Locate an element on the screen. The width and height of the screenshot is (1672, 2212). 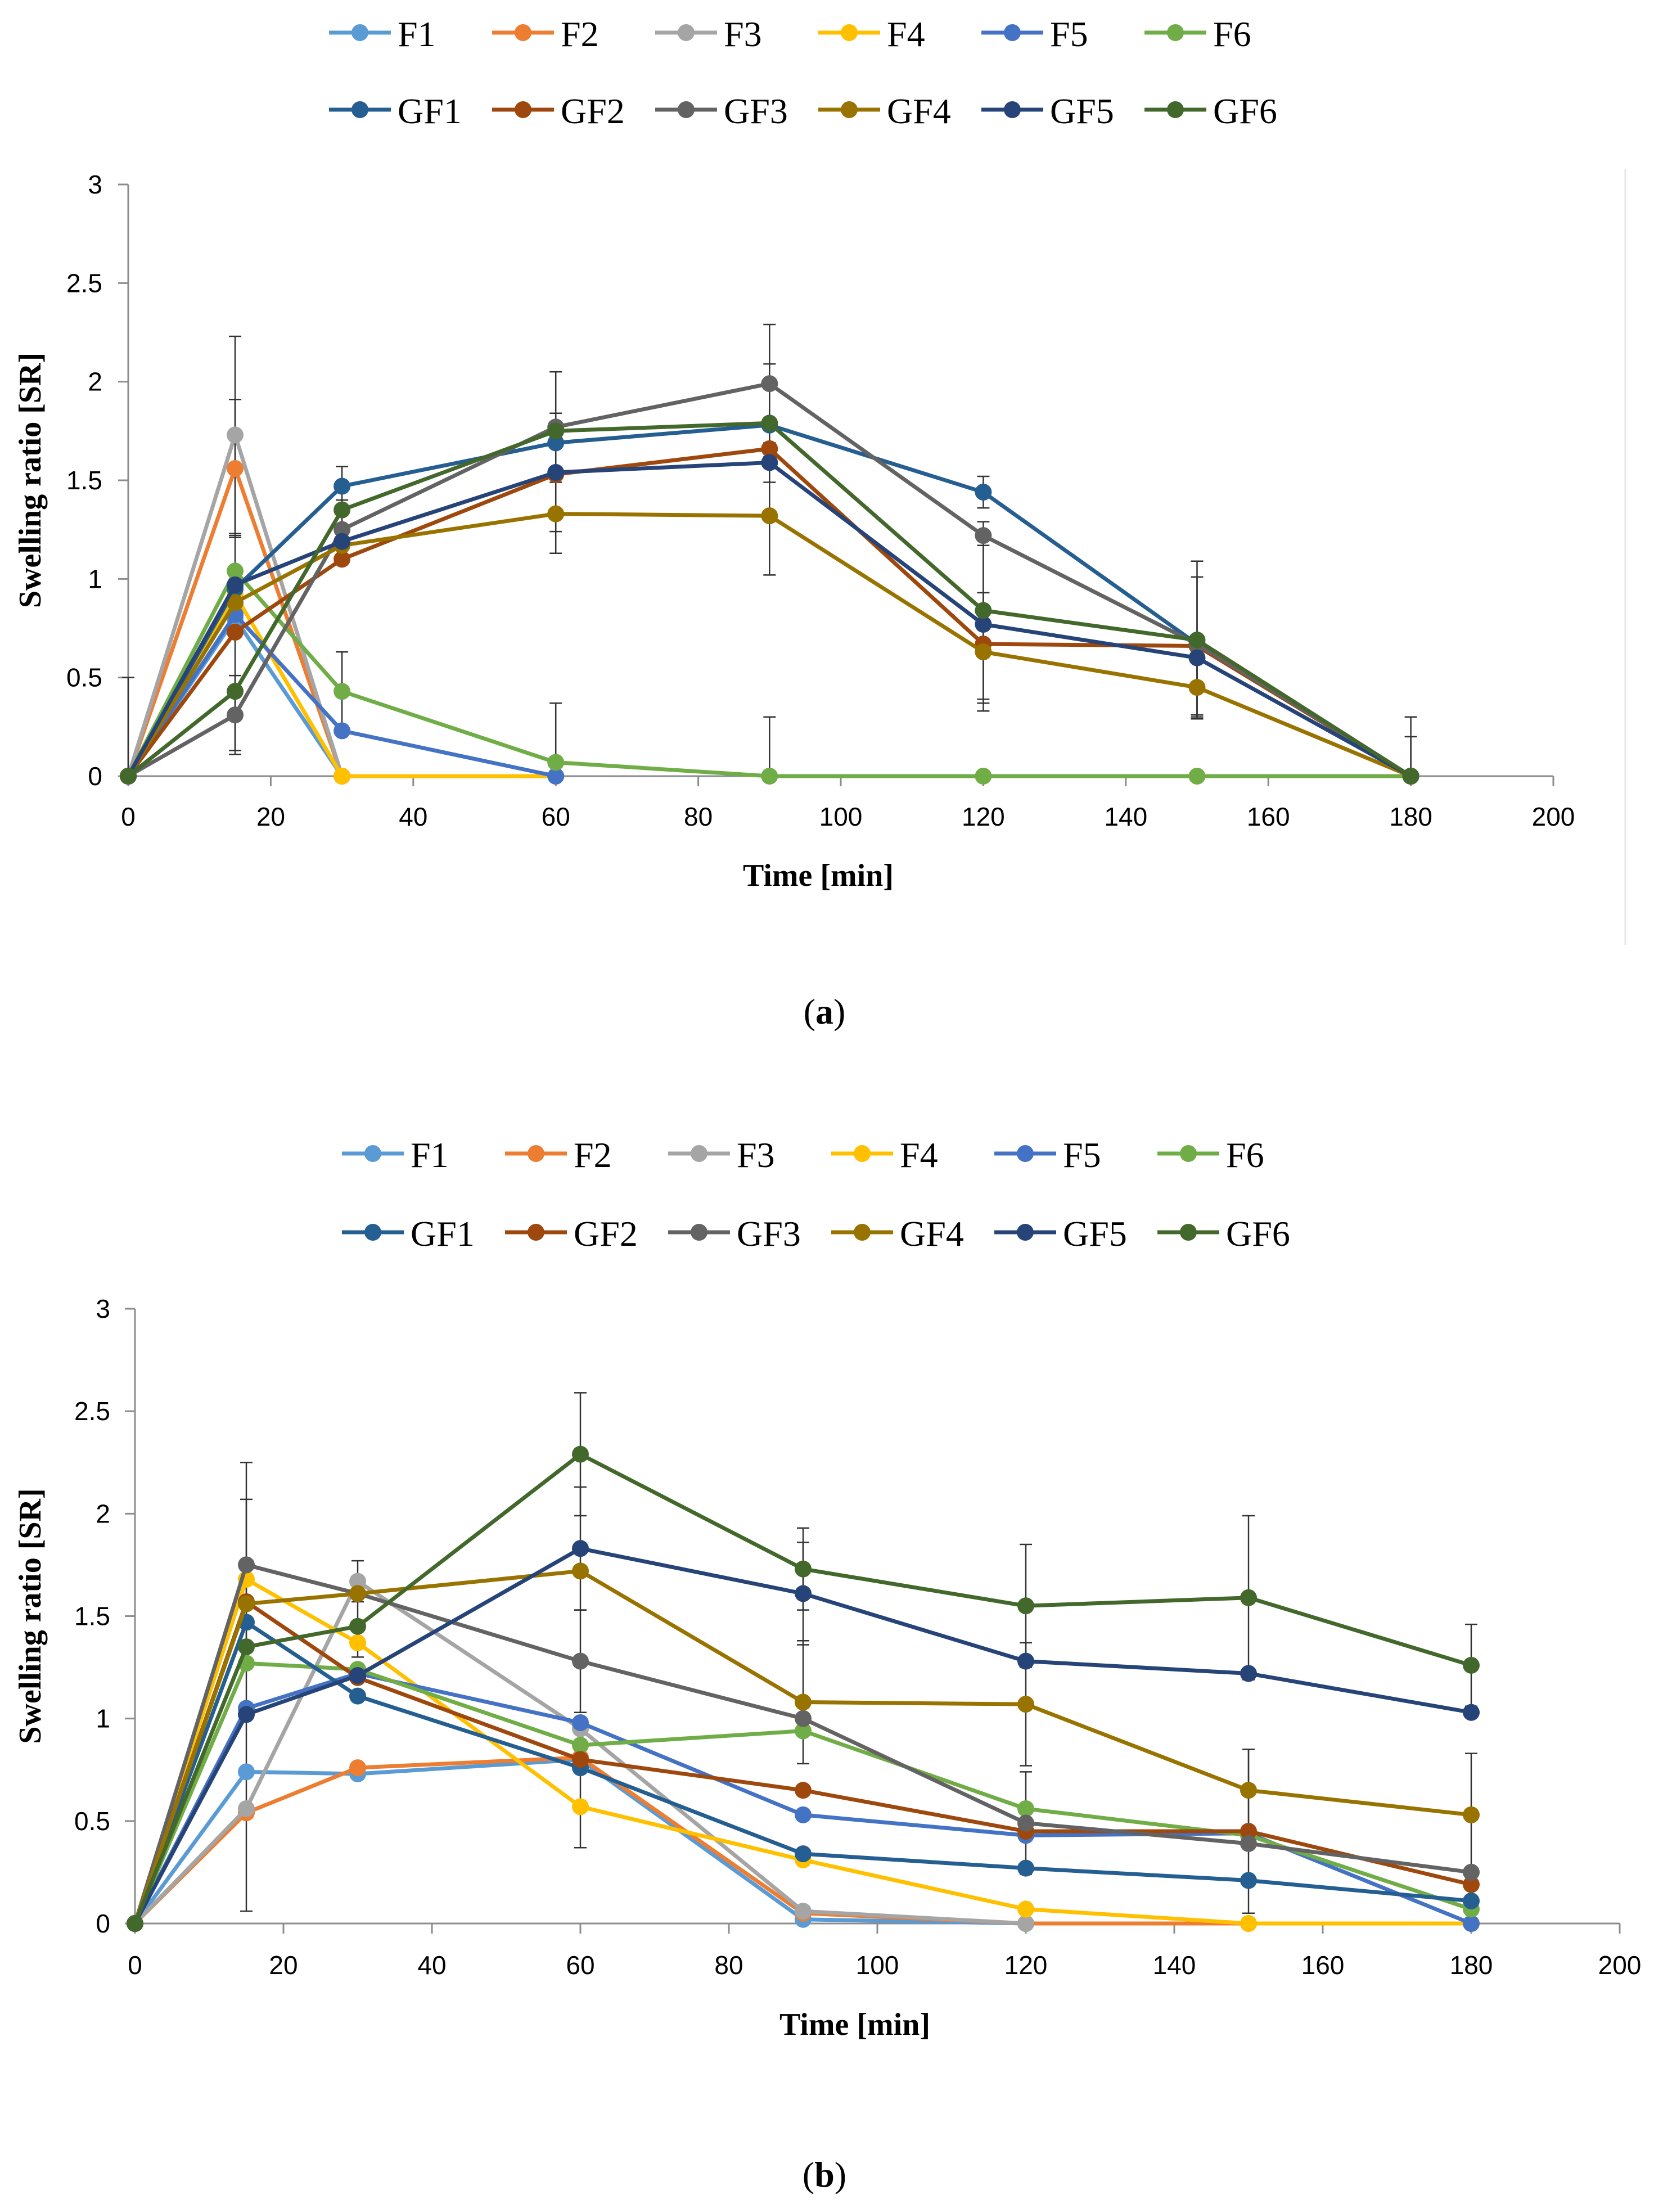
panel-a-series-f3-point is located at coordinates (235, 435).